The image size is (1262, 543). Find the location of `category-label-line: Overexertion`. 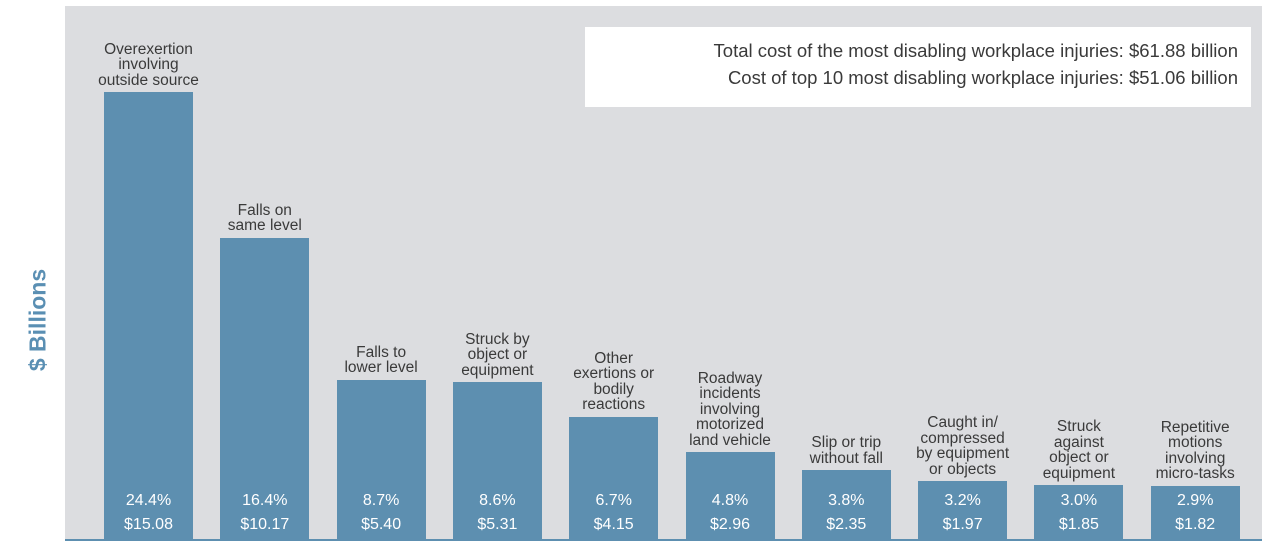

category-label-line: Overexertion is located at coordinates (148, 49).